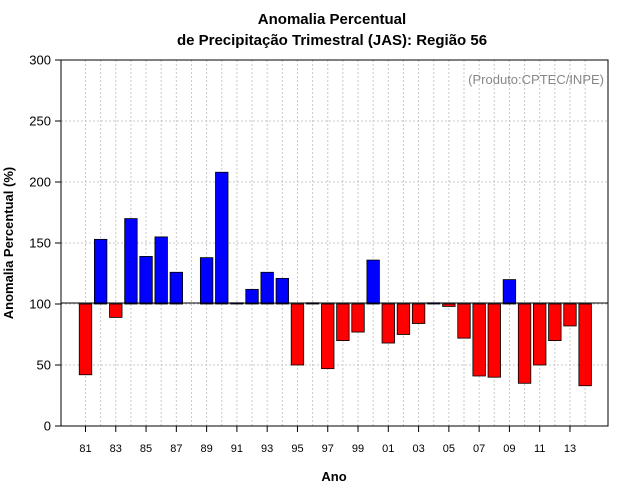 This screenshot has height=500, width=640. What do you see at coordinates (176, 449) in the screenshot?
I see `x-tick-label-87: 87` at bounding box center [176, 449].